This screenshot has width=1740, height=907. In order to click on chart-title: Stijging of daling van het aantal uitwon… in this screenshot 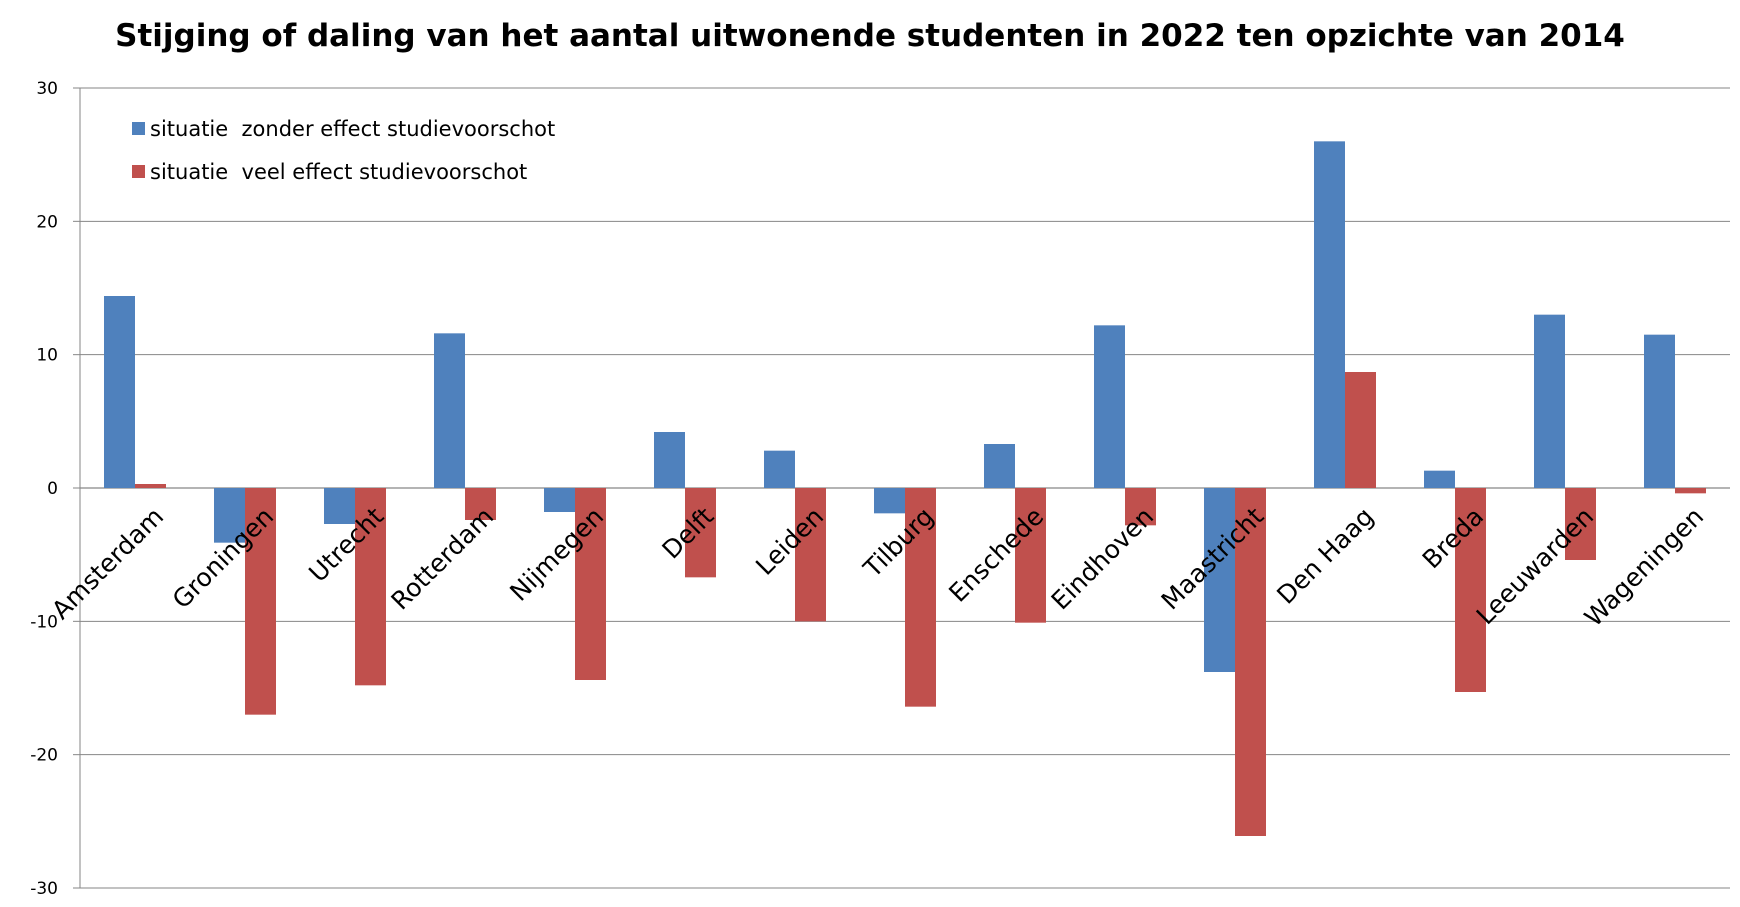, I will do `click(870, 36)`.